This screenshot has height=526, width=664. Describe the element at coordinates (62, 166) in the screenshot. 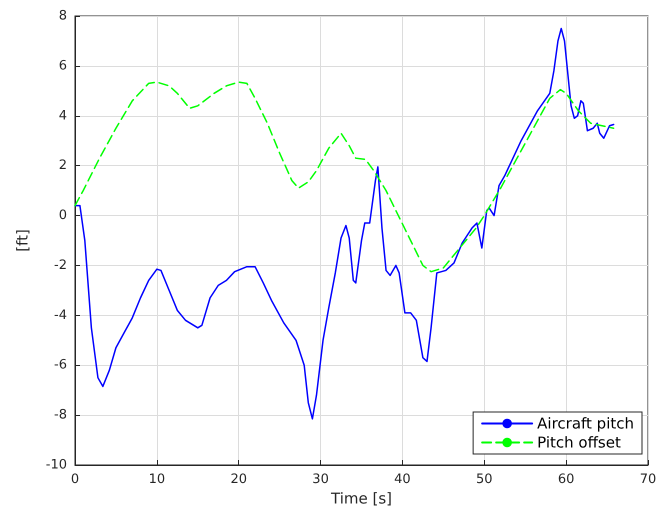

I see `y-tick-label: 2` at that location.